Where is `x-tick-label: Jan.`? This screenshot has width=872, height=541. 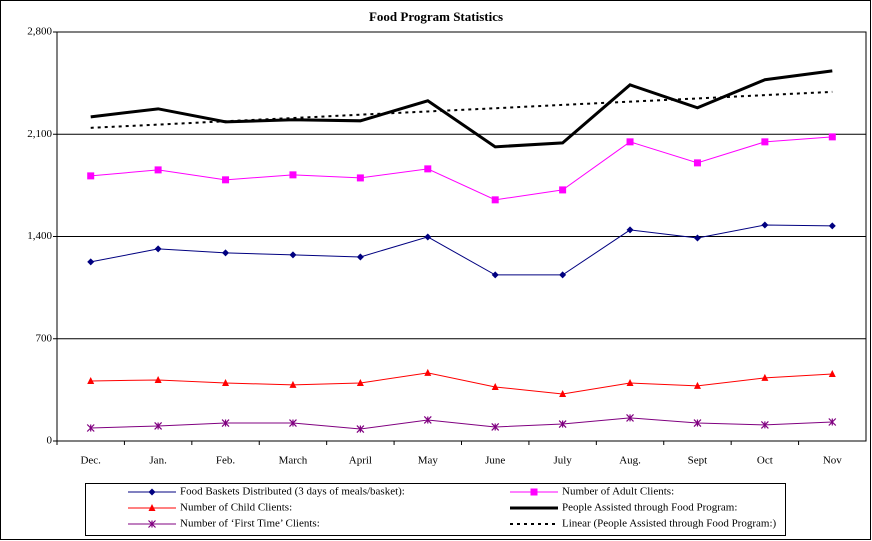
x-tick-label: Jan. is located at coordinates (158, 461).